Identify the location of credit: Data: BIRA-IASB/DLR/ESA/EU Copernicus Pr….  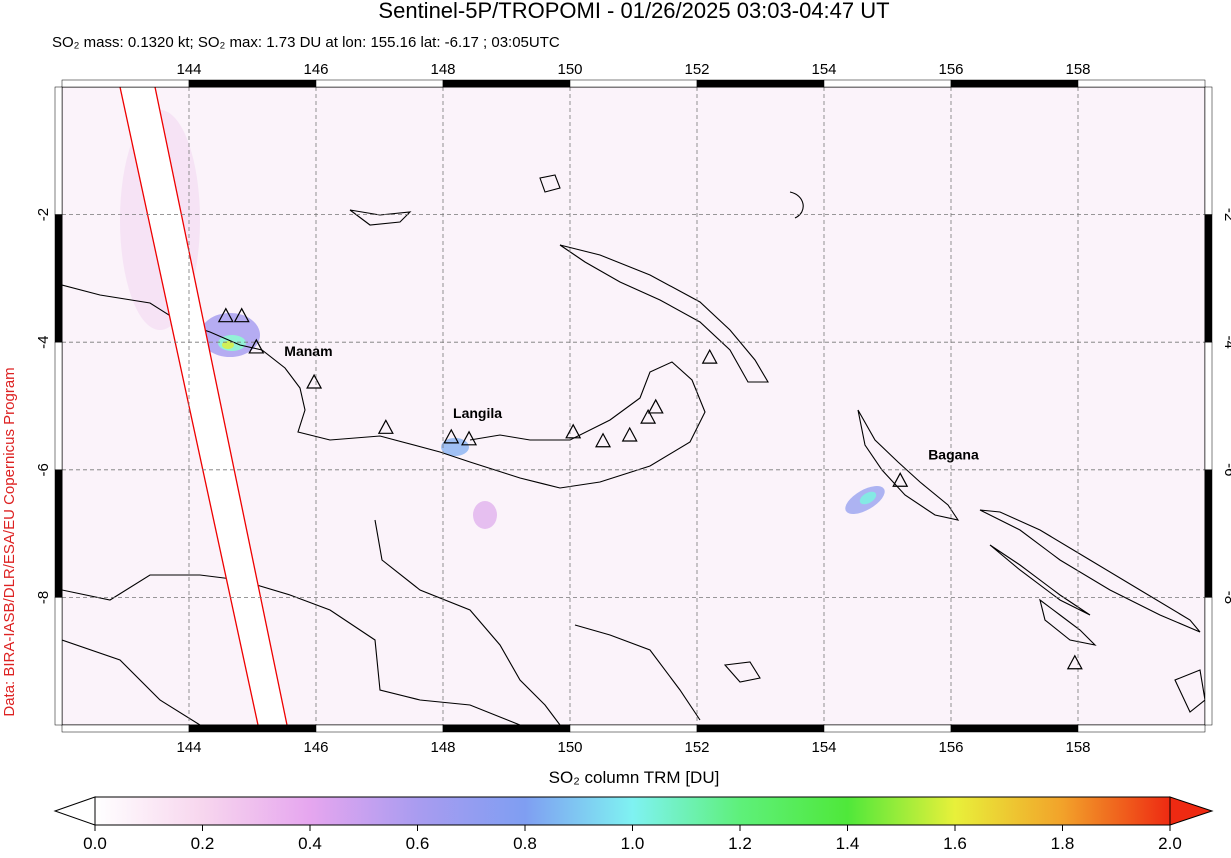
(9, 541).